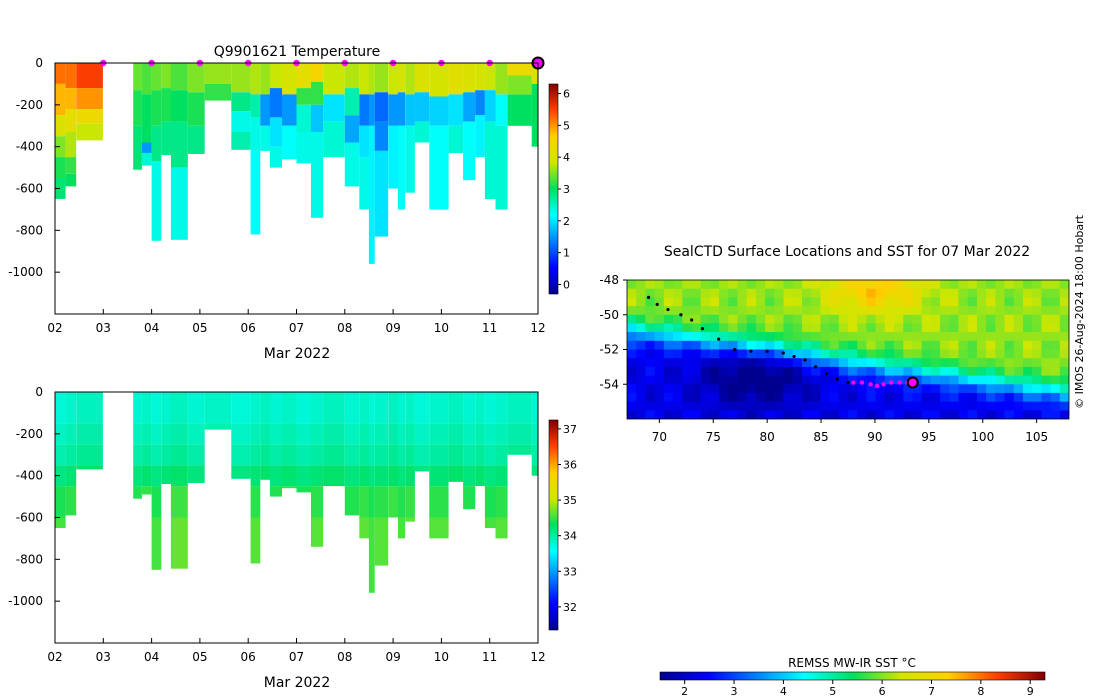 Image resolution: width=1100 pixels, height=700 pixels. What do you see at coordinates (566, 157) in the screenshot?
I see `colorbar-tick-label: 4` at bounding box center [566, 157].